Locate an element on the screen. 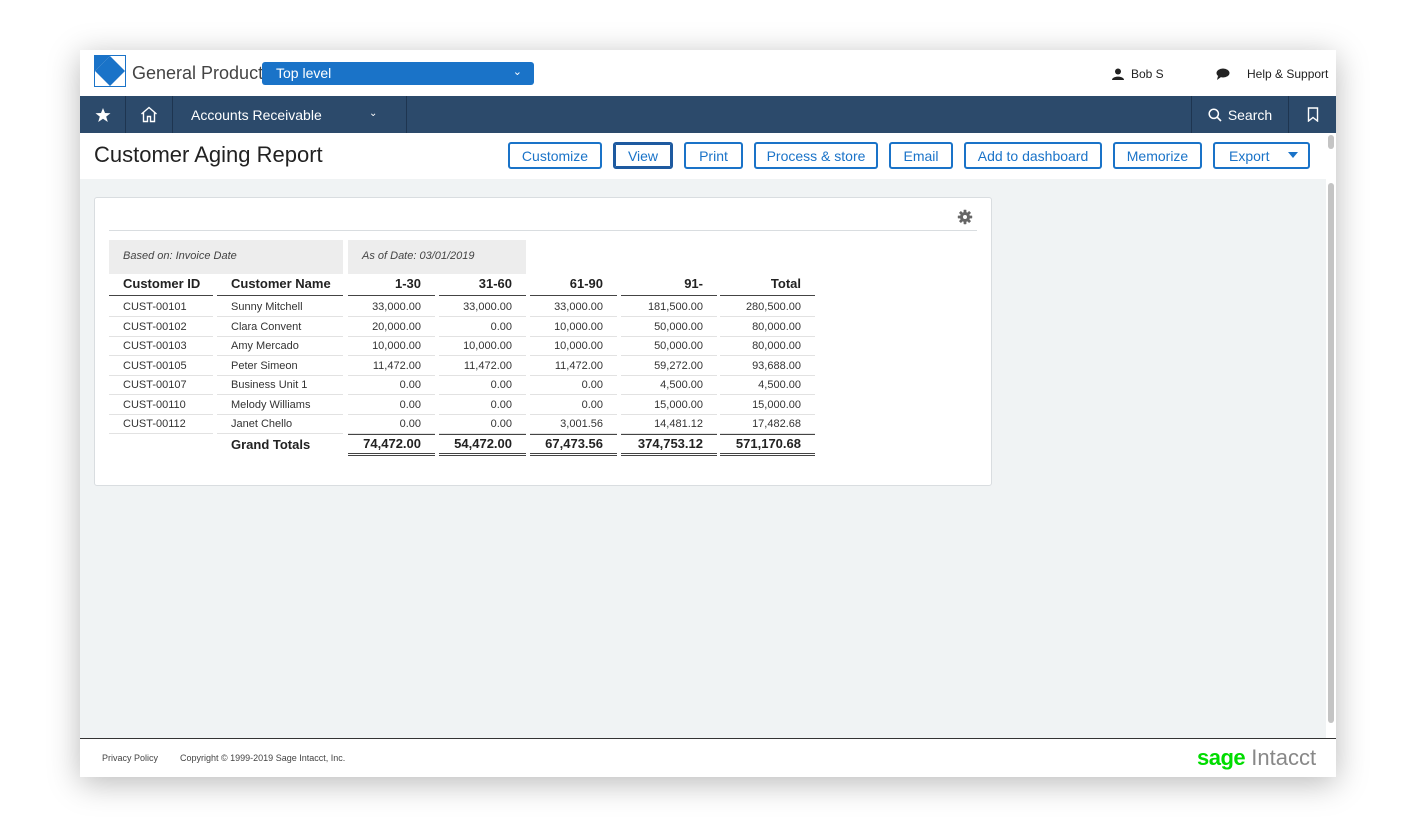  cell-customer-id: CUST-00107 is located at coordinates (161, 385).